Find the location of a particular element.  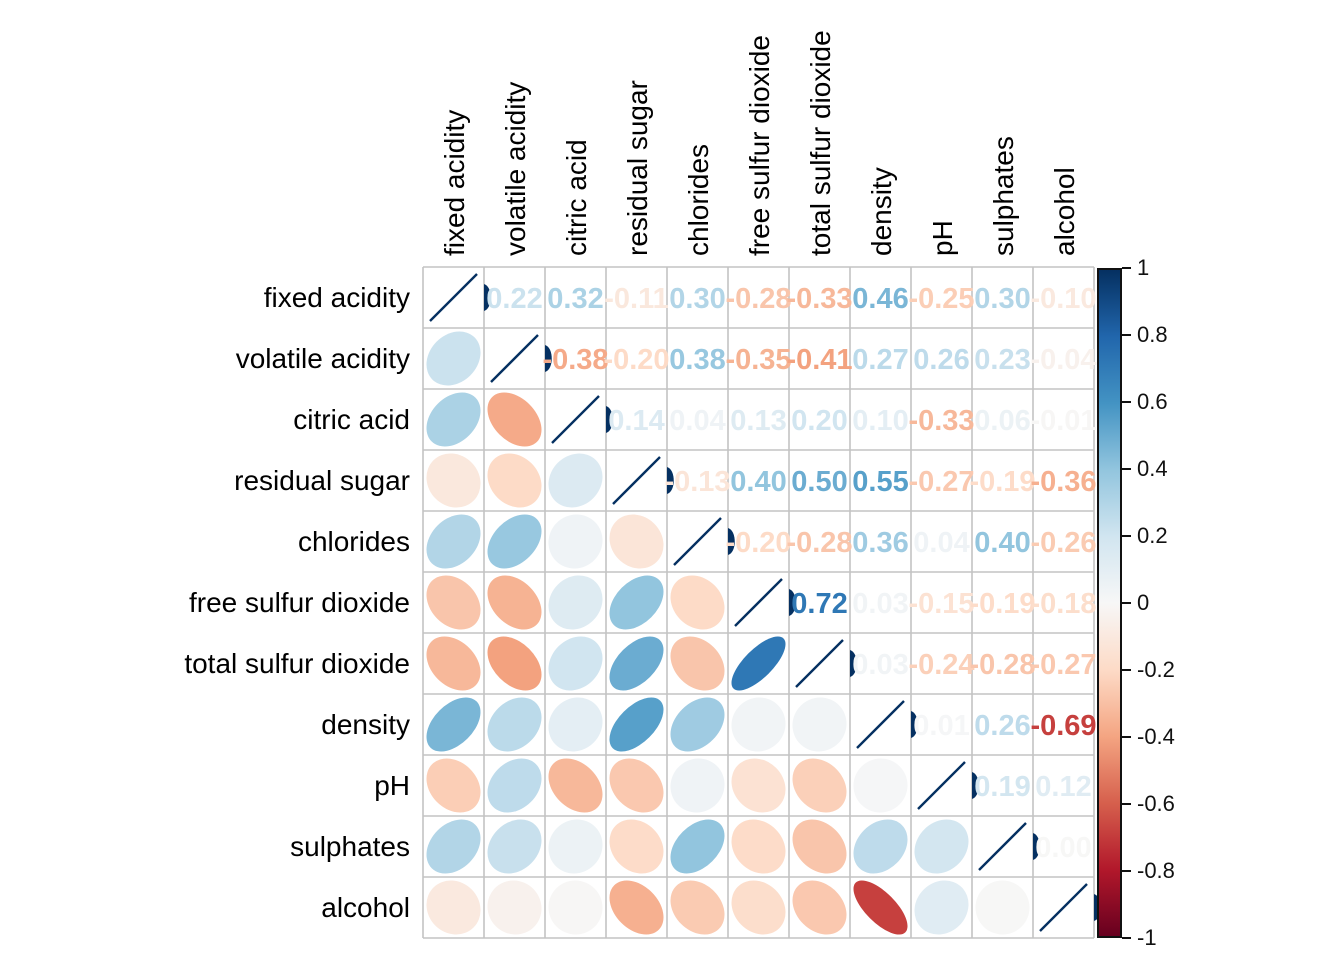

corr-number: -0.19 is located at coordinates (1002, 604).